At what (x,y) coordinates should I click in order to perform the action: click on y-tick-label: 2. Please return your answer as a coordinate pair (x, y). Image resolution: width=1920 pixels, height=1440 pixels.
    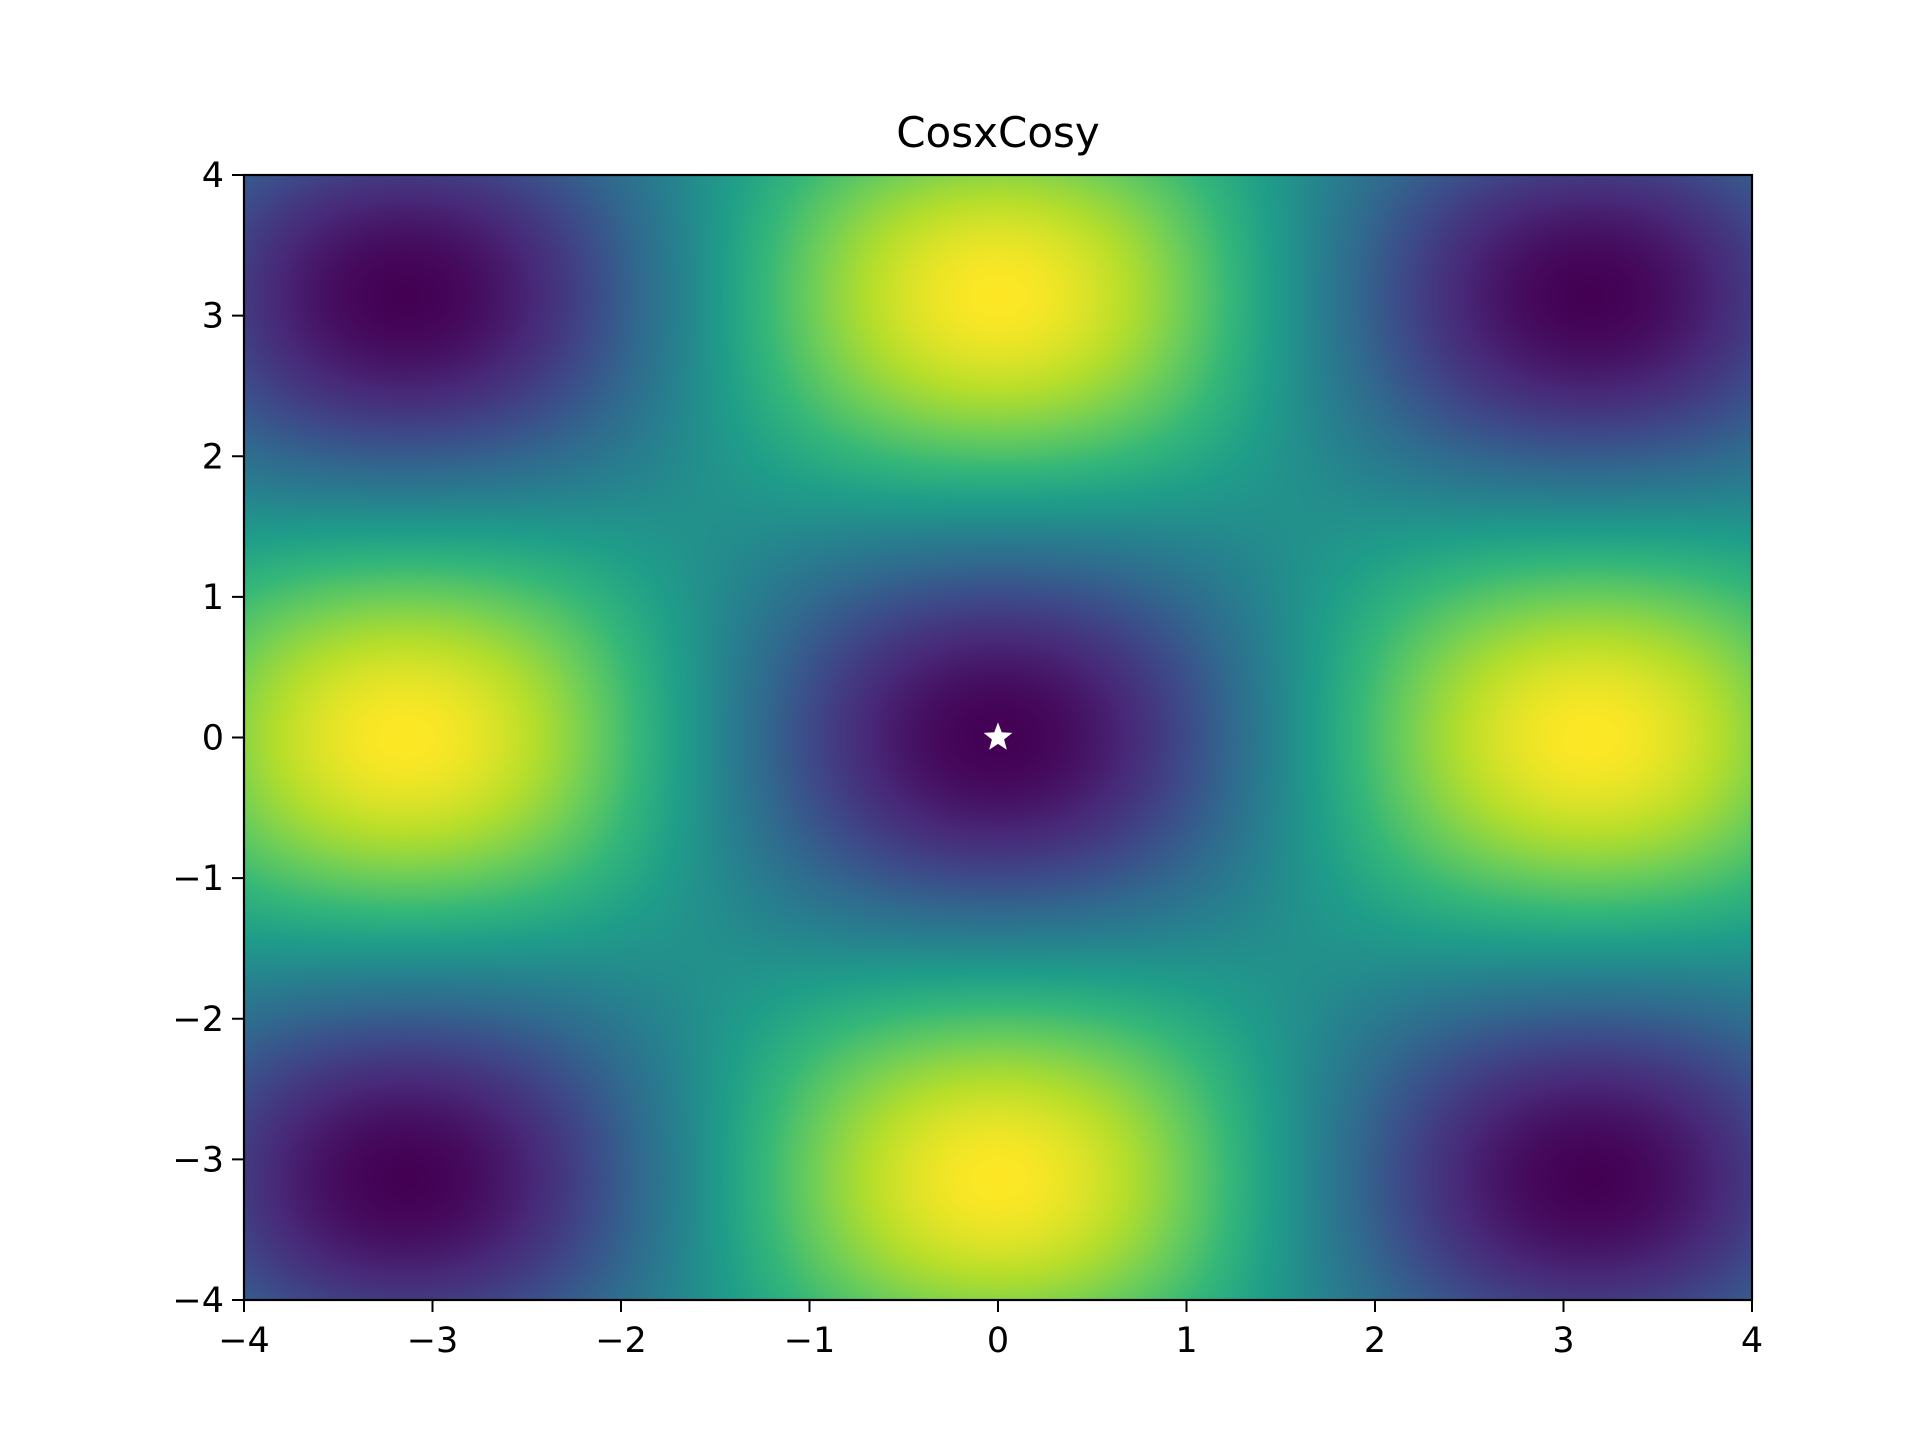
    Looking at the image, I should click on (213, 457).